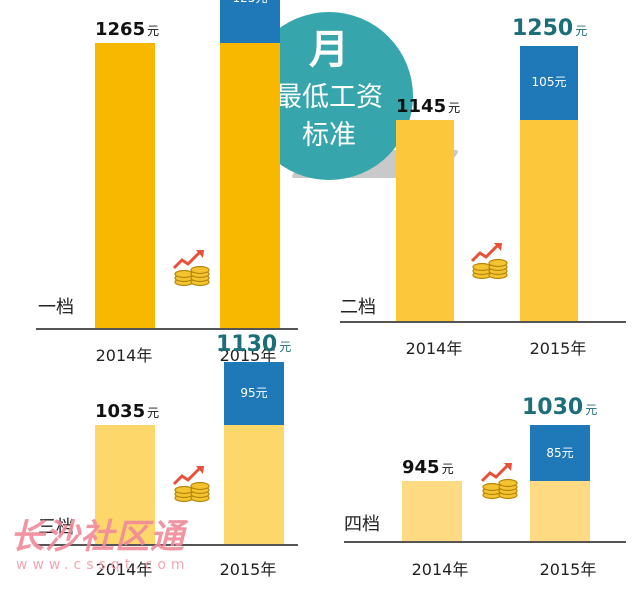 This screenshot has height=598, width=640. I want to click on title-standard: 标准, so click(329, 135).